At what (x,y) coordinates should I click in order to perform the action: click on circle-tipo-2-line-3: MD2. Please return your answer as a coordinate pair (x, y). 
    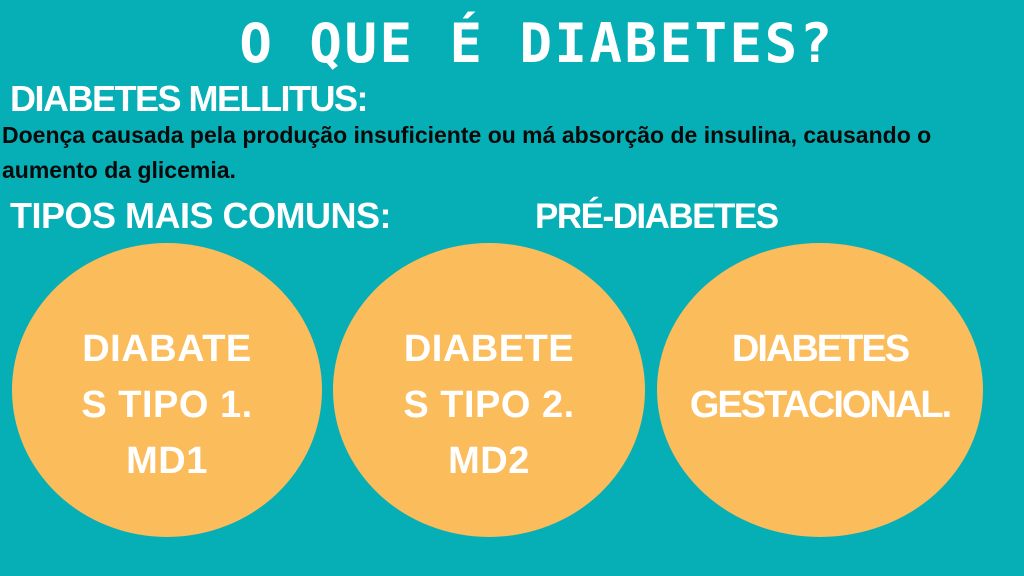
    Looking at the image, I should click on (489, 461).